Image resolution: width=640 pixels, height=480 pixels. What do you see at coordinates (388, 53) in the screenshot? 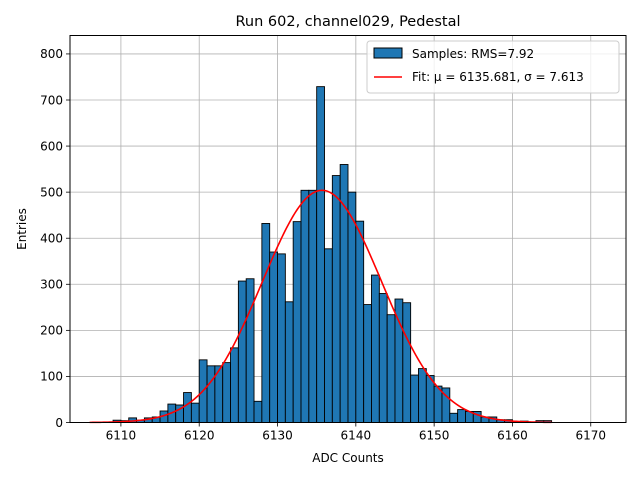
I see `legend-swatch-samples` at bounding box center [388, 53].